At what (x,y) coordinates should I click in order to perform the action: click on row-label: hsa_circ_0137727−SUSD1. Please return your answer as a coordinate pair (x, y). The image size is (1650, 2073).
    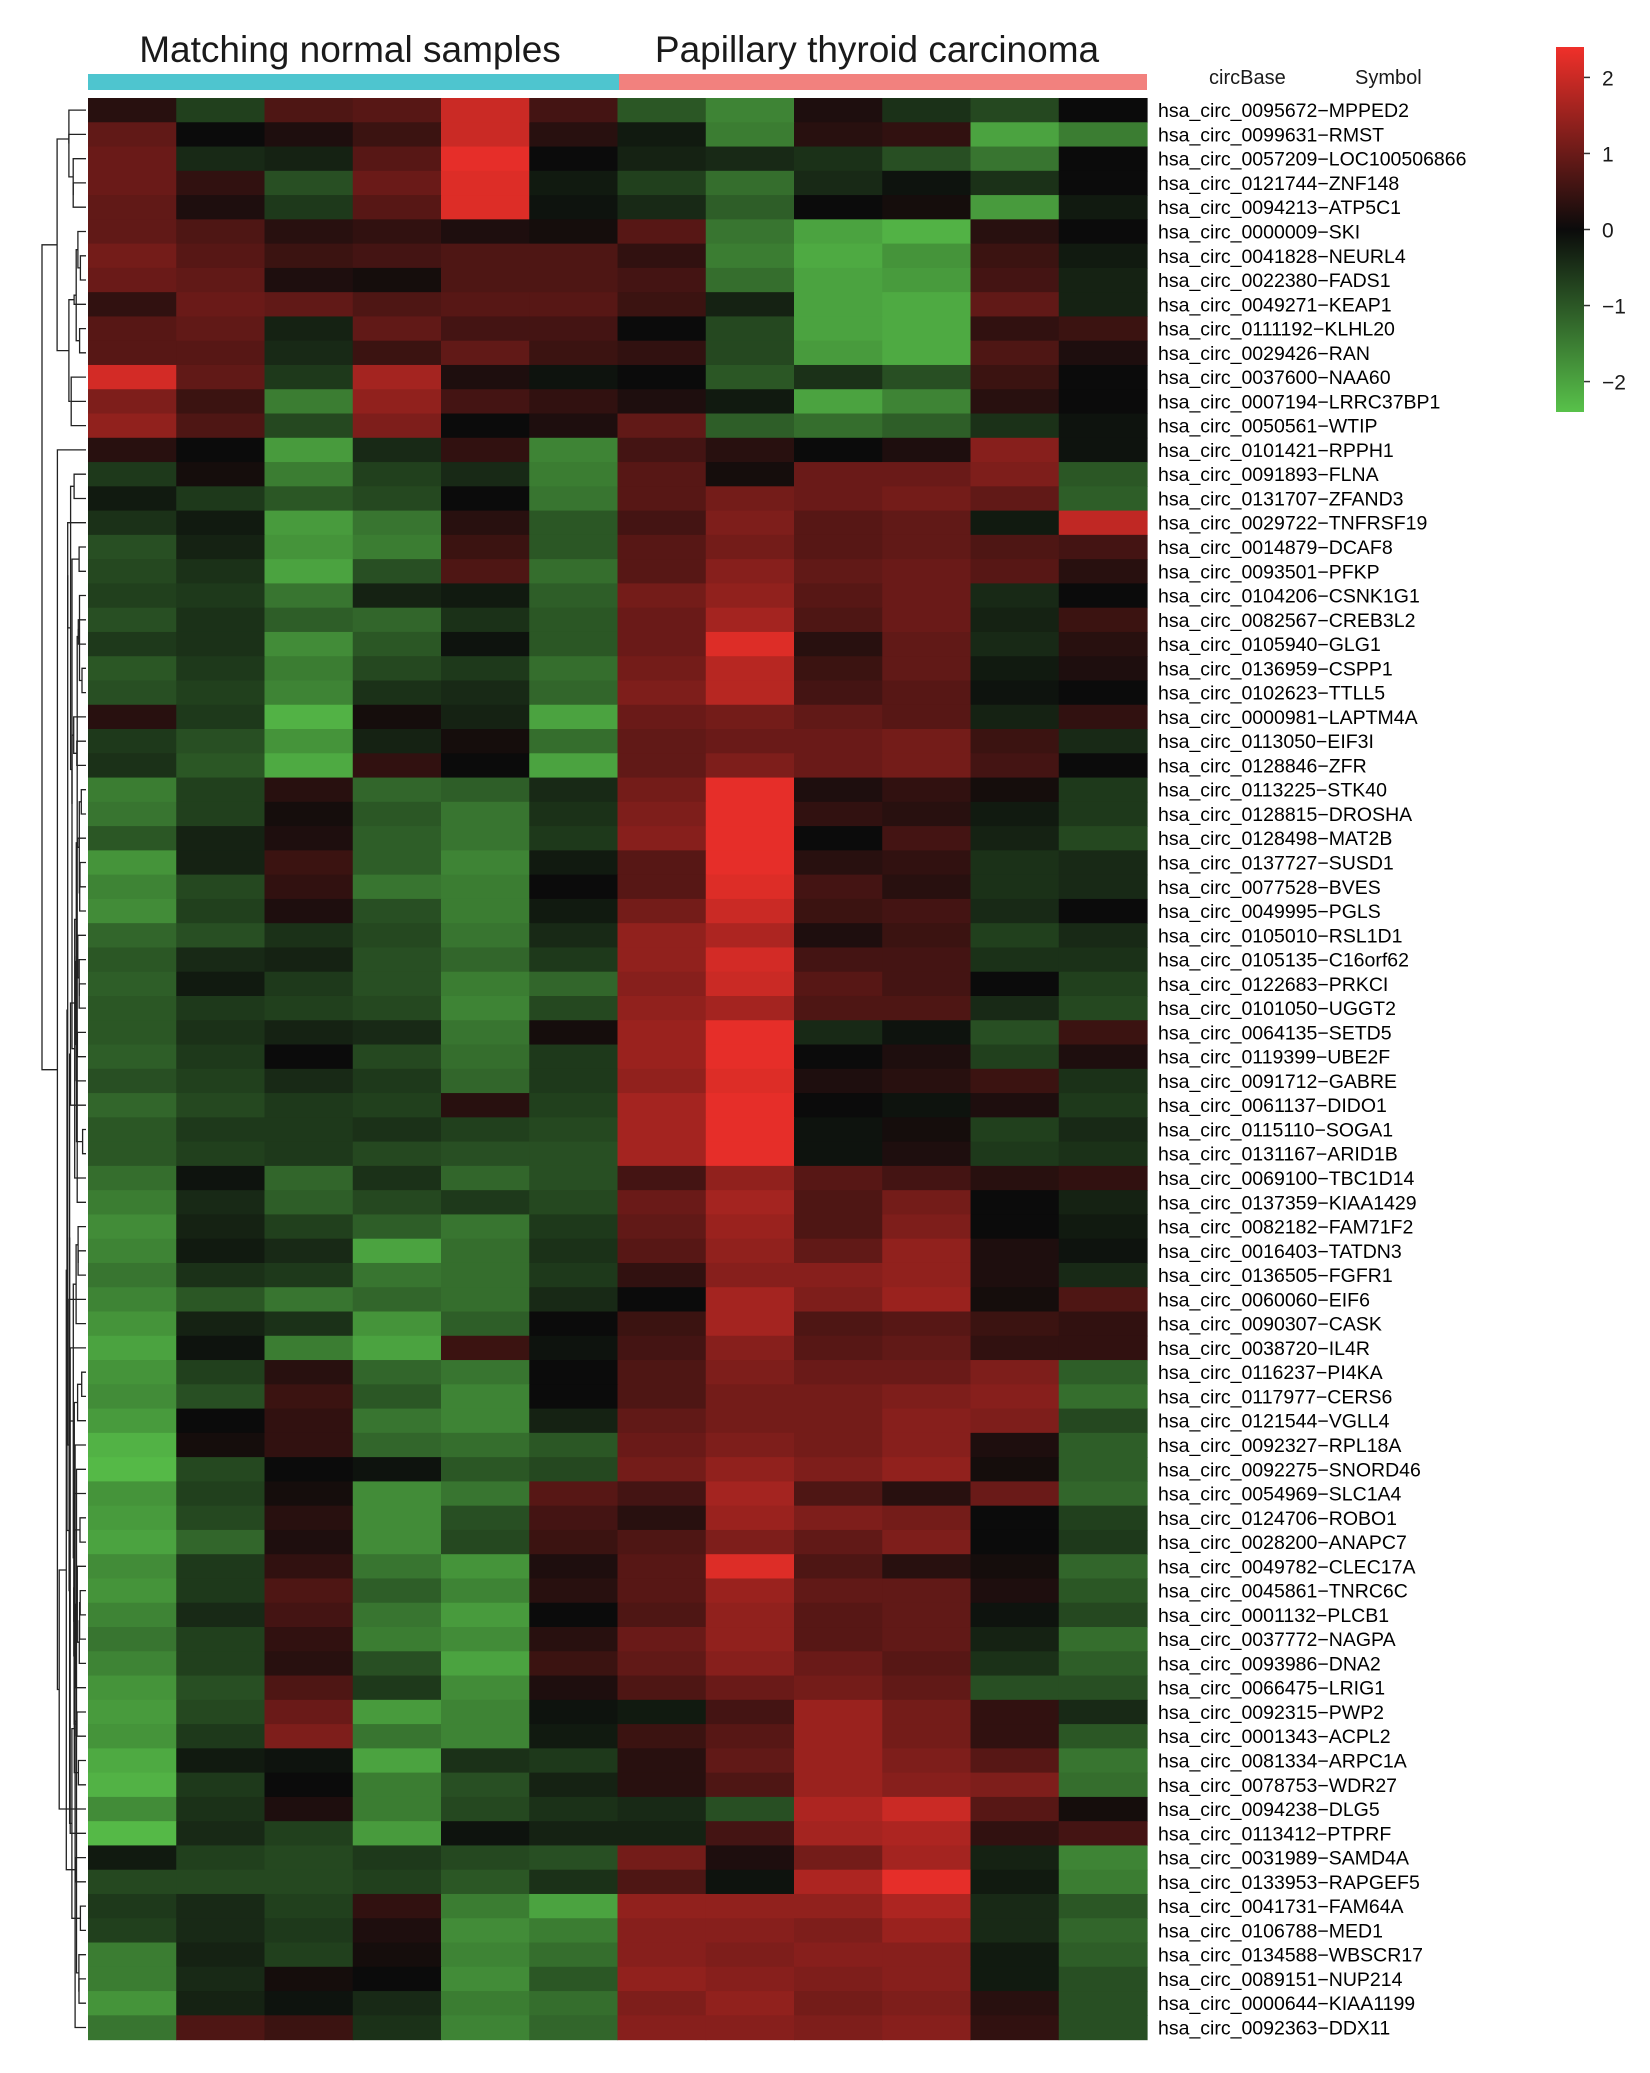
    Looking at the image, I should click on (1276, 864).